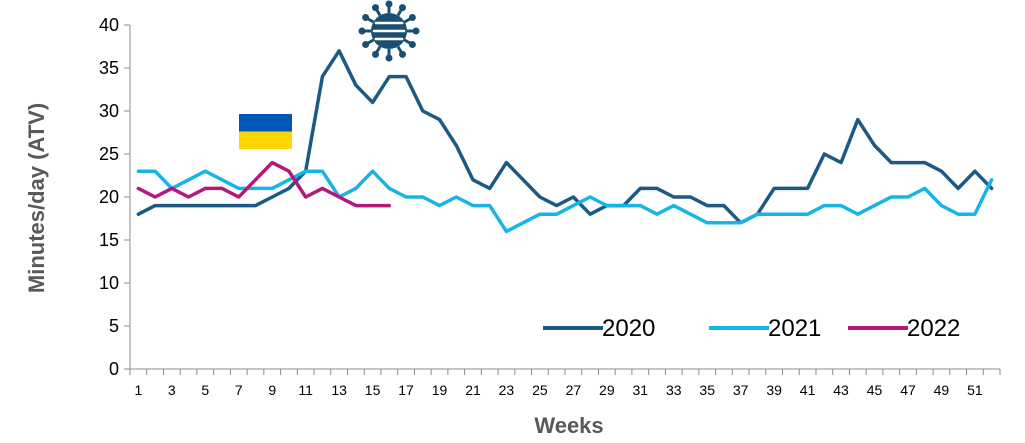 This screenshot has width=1025, height=443. Describe the element at coordinates (565, 201) in the screenshot. I see `series-line-2021` at that location.